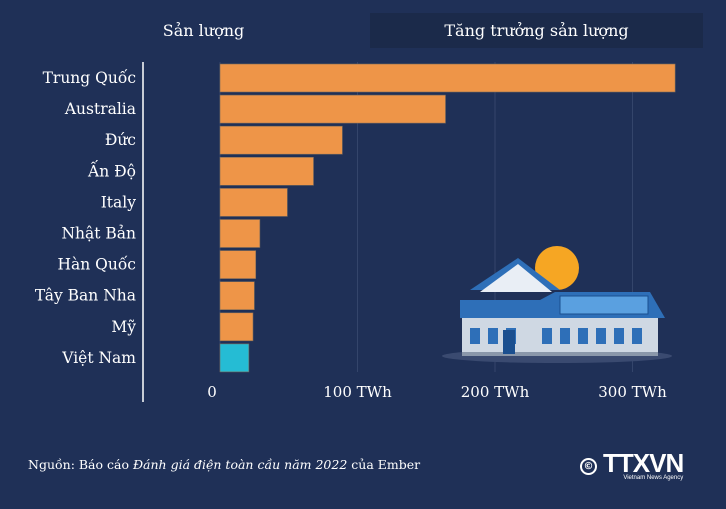 This screenshot has height=509, width=726. Describe the element at coordinates (98, 358) in the screenshot. I see `category-label: Việt Nam` at that location.